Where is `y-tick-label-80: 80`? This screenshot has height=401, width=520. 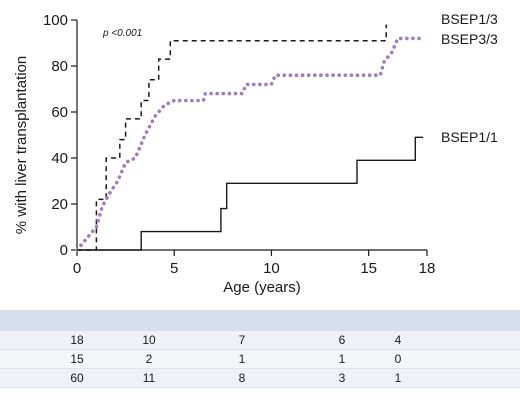
y-tick-label-80: 80 is located at coordinates (59, 66).